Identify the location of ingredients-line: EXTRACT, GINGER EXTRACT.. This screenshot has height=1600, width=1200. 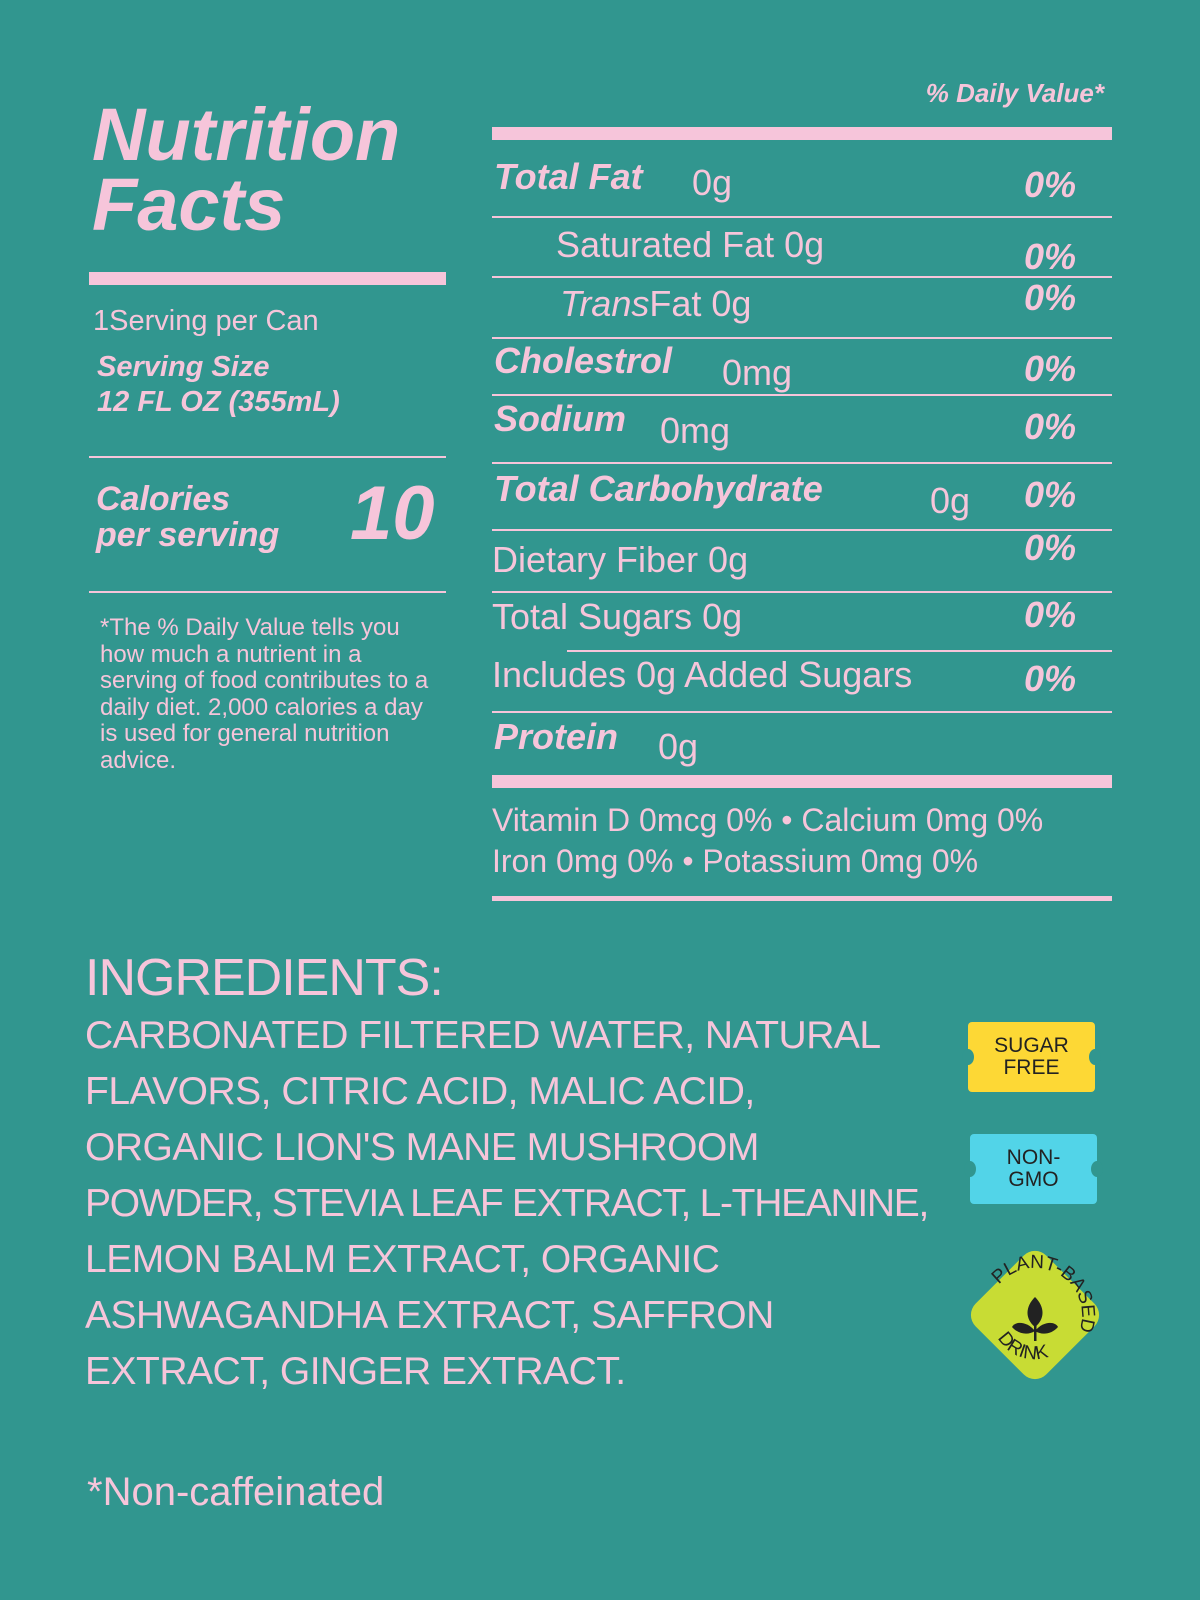
(355, 1371).